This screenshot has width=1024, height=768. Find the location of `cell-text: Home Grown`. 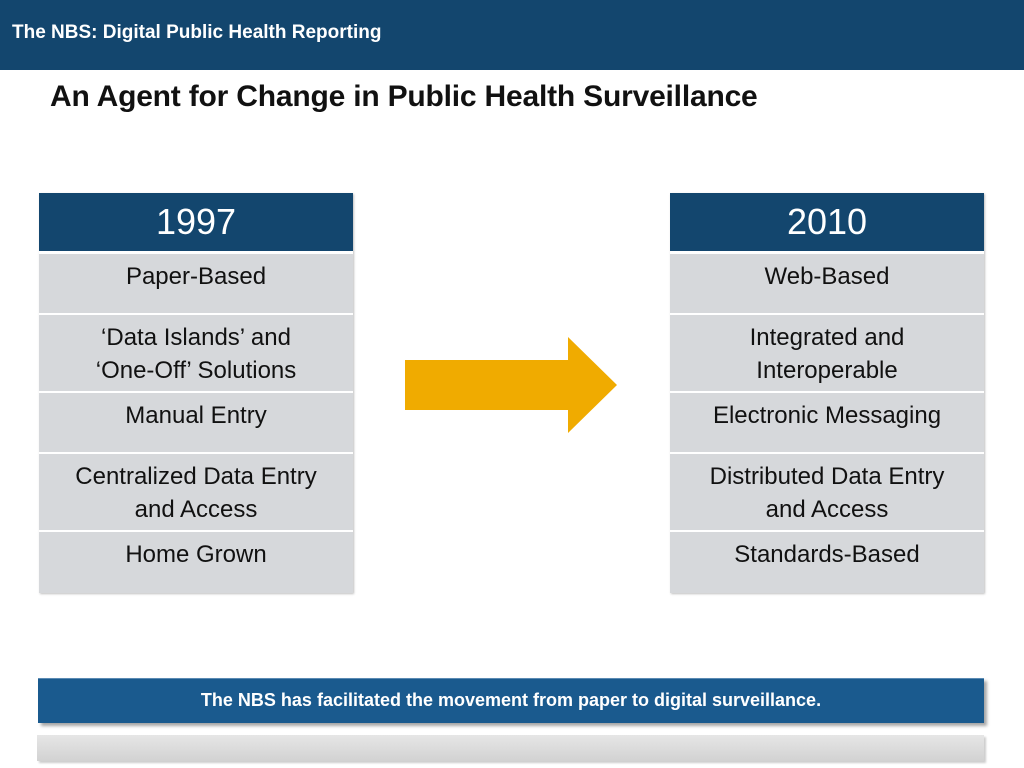

cell-text: Home Grown is located at coordinates (196, 554).